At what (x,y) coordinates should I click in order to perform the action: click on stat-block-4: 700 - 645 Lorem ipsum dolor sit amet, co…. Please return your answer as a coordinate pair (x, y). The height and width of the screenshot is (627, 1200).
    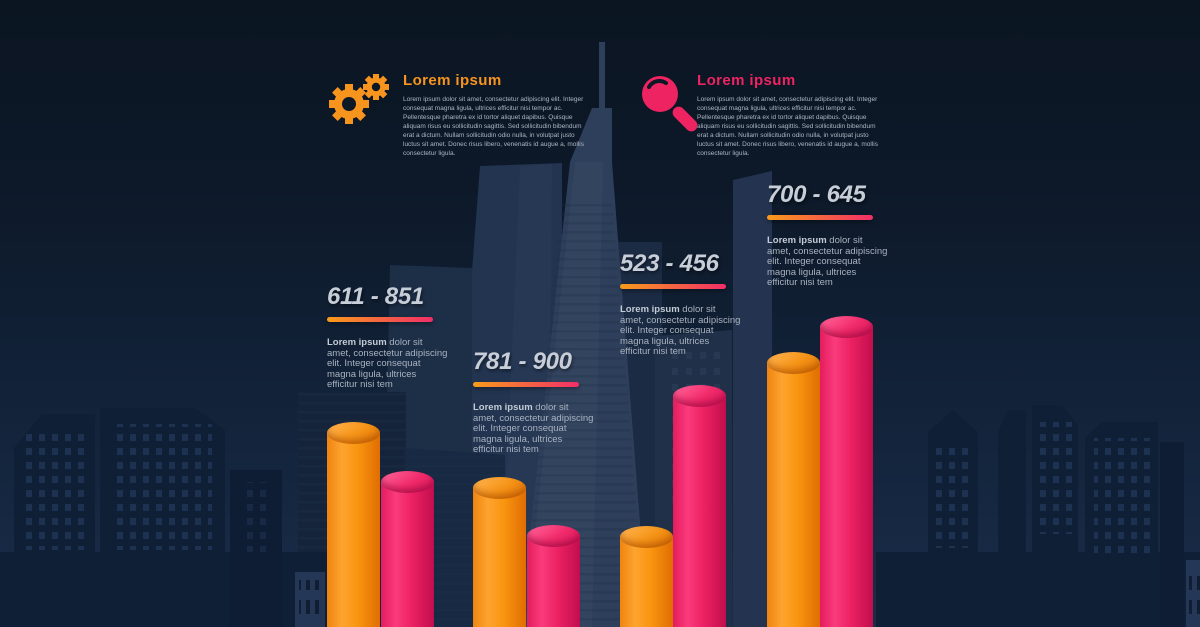
    Looking at the image, I should click on (832, 235).